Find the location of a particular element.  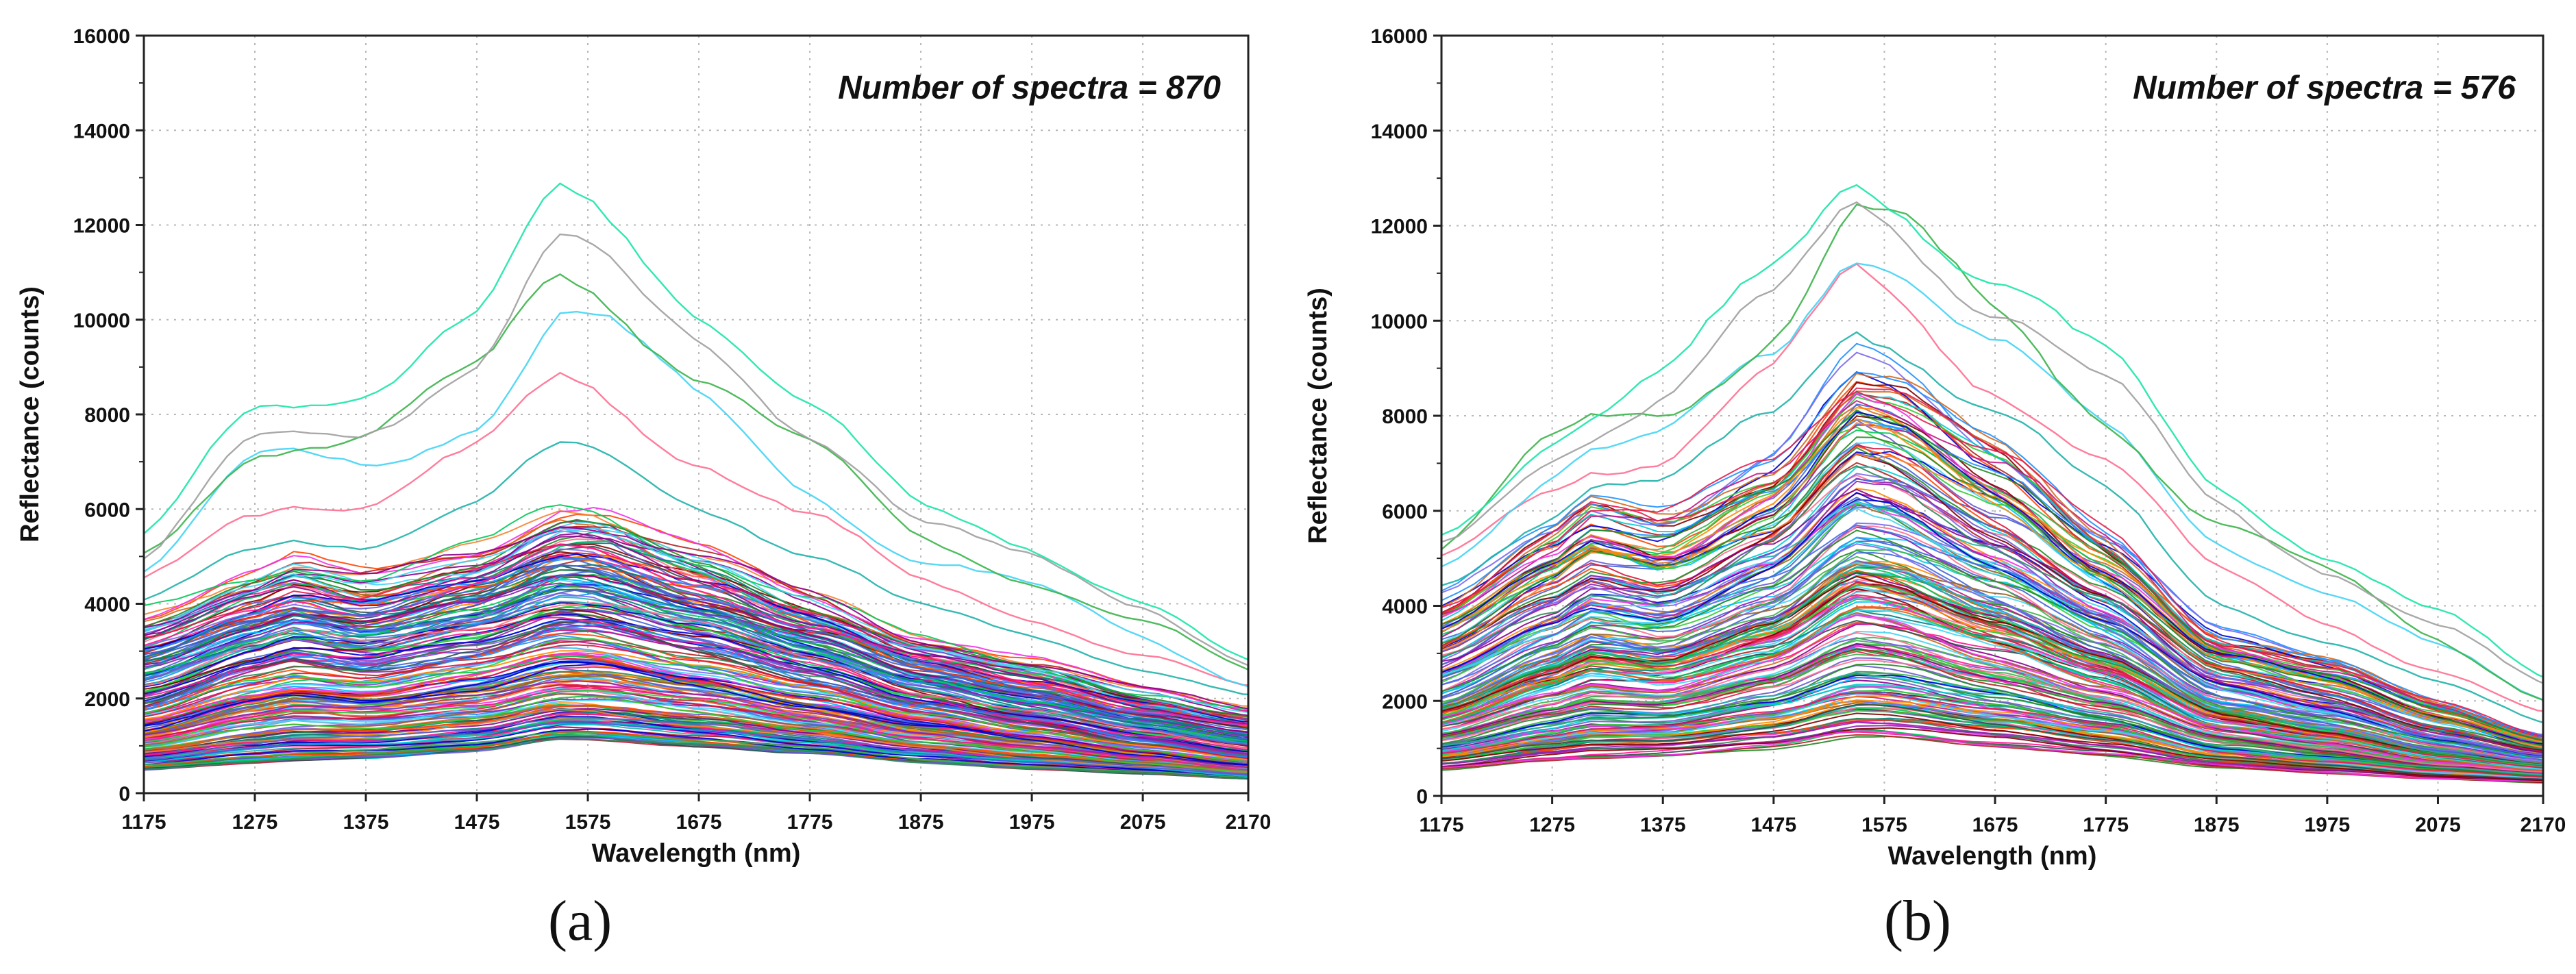

x-tick-label: 2075 is located at coordinates (1143, 822).